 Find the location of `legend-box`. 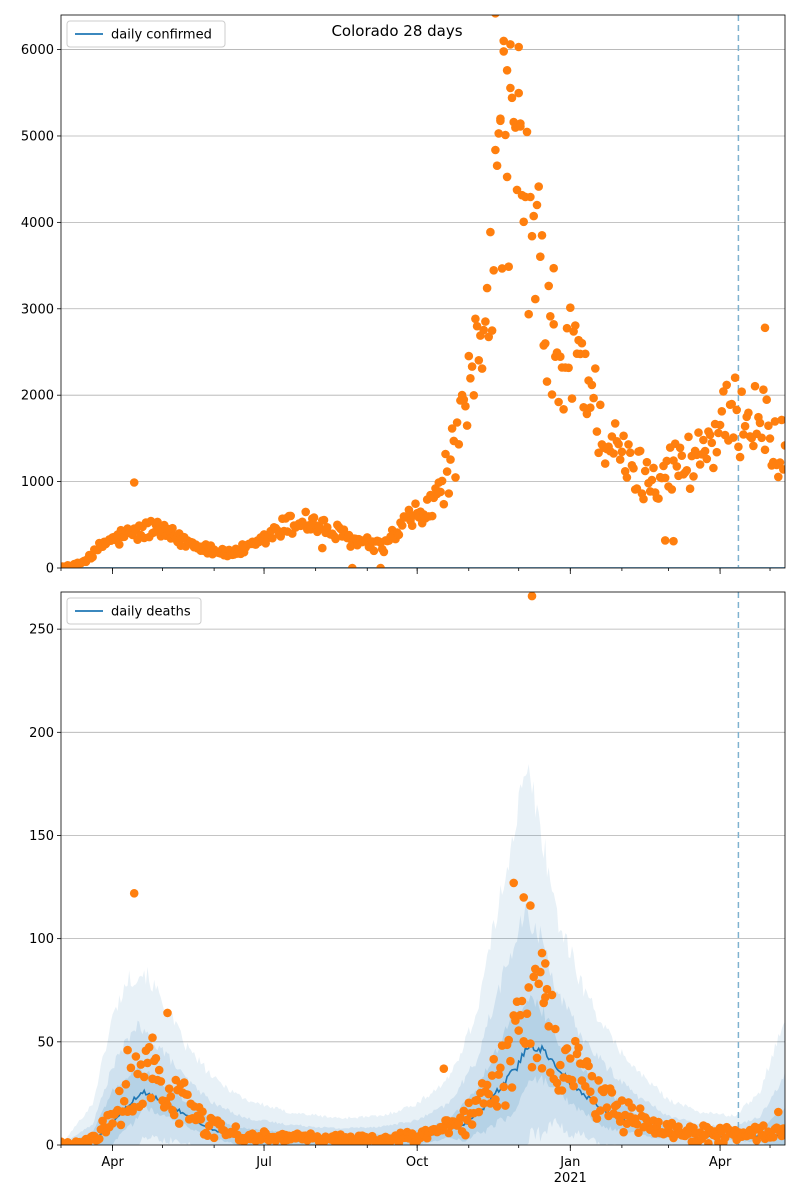

legend-box is located at coordinates (146, 34).